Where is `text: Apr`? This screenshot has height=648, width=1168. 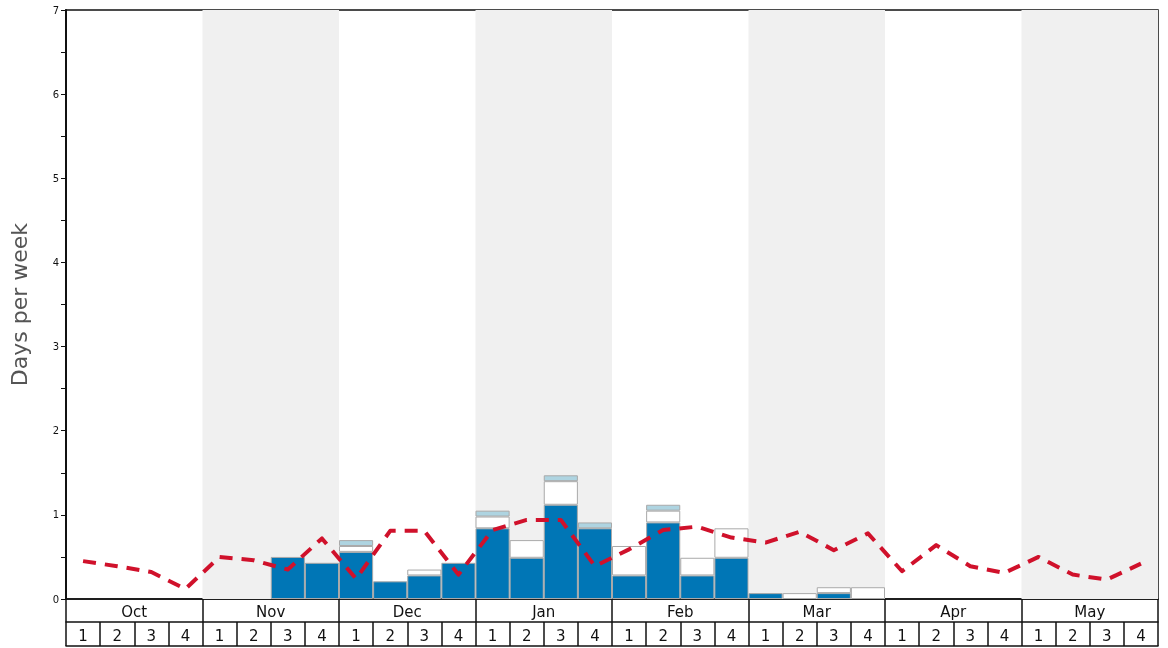 text: Apr is located at coordinates (954, 611).